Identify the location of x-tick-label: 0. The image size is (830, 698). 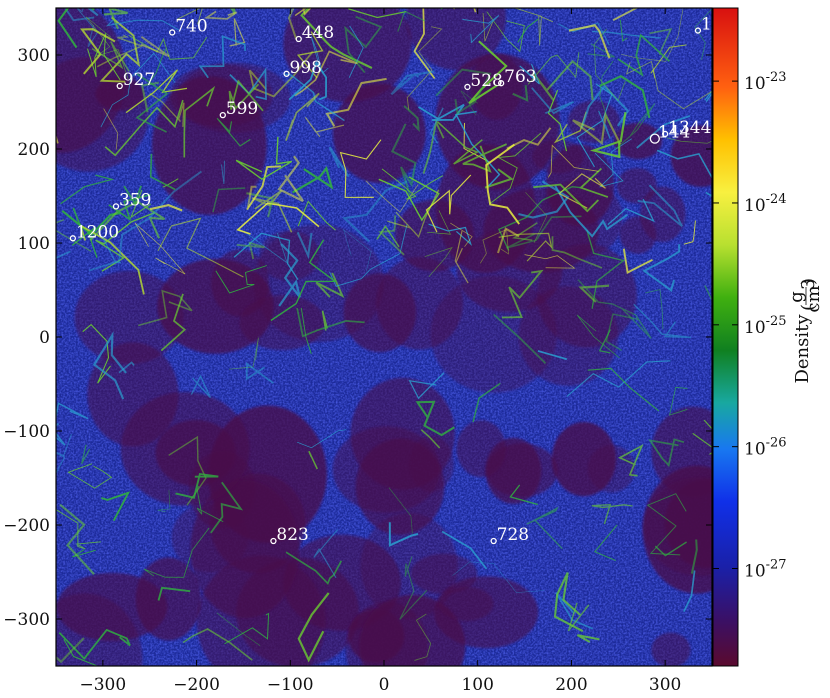
(384, 685).